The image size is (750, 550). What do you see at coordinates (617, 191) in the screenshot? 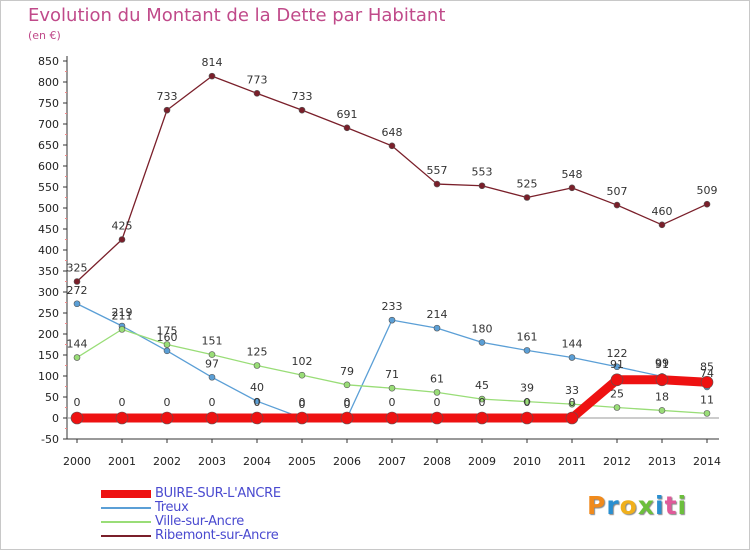
I see `series-0-data-label: 507` at bounding box center [617, 191].